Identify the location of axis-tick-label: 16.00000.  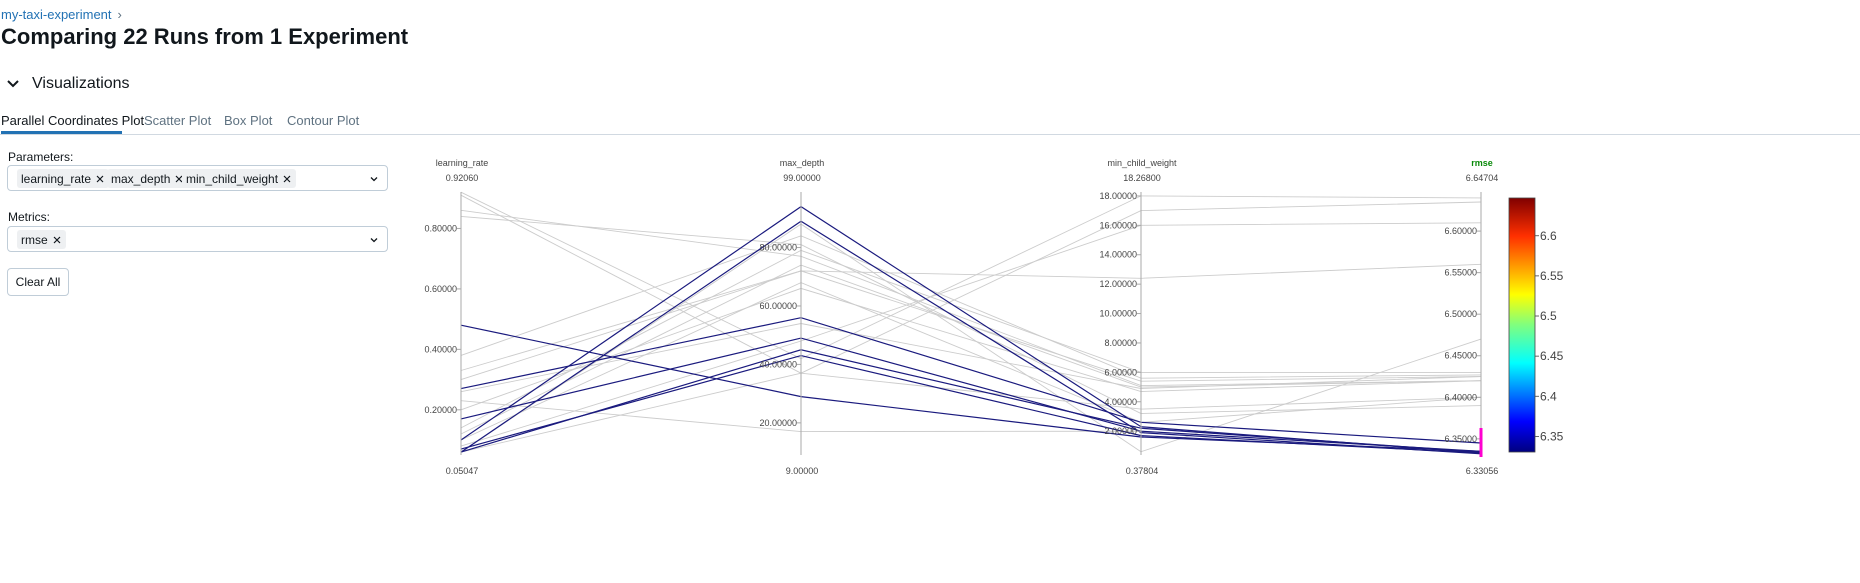
(1118, 225).